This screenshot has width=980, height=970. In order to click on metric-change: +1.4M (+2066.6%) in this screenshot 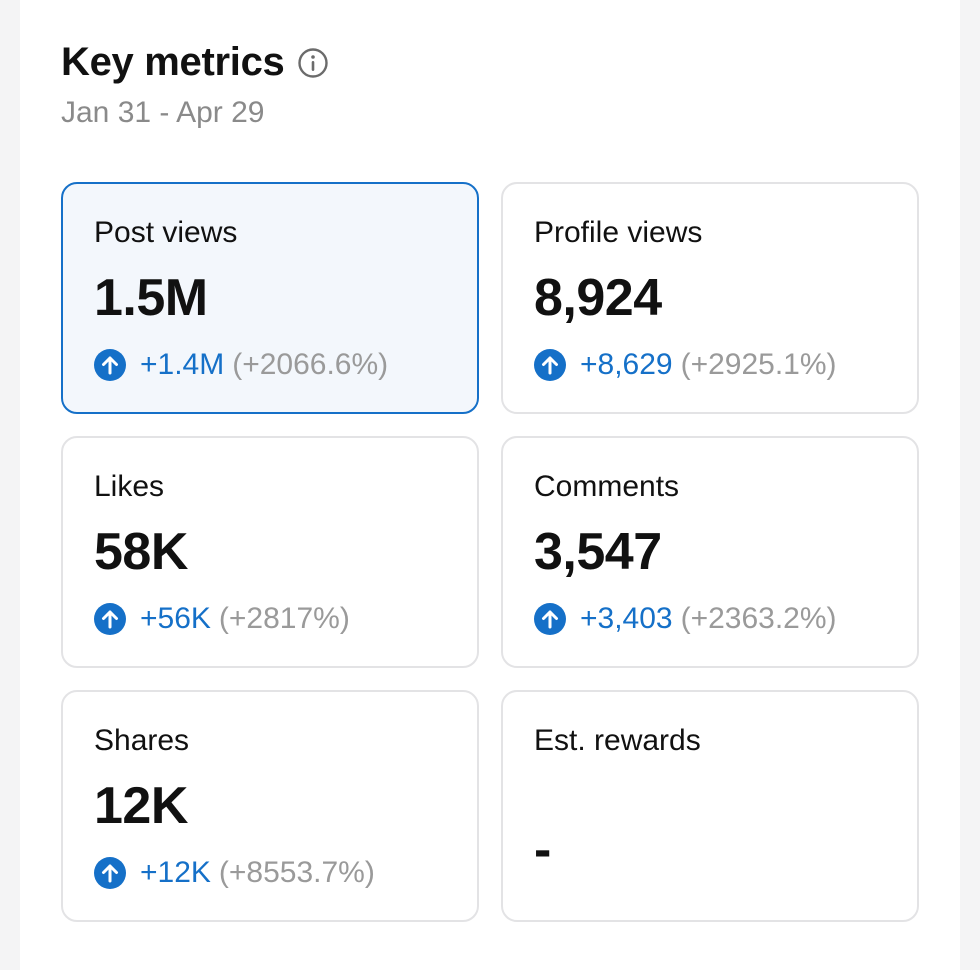, I will do `click(241, 365)`.